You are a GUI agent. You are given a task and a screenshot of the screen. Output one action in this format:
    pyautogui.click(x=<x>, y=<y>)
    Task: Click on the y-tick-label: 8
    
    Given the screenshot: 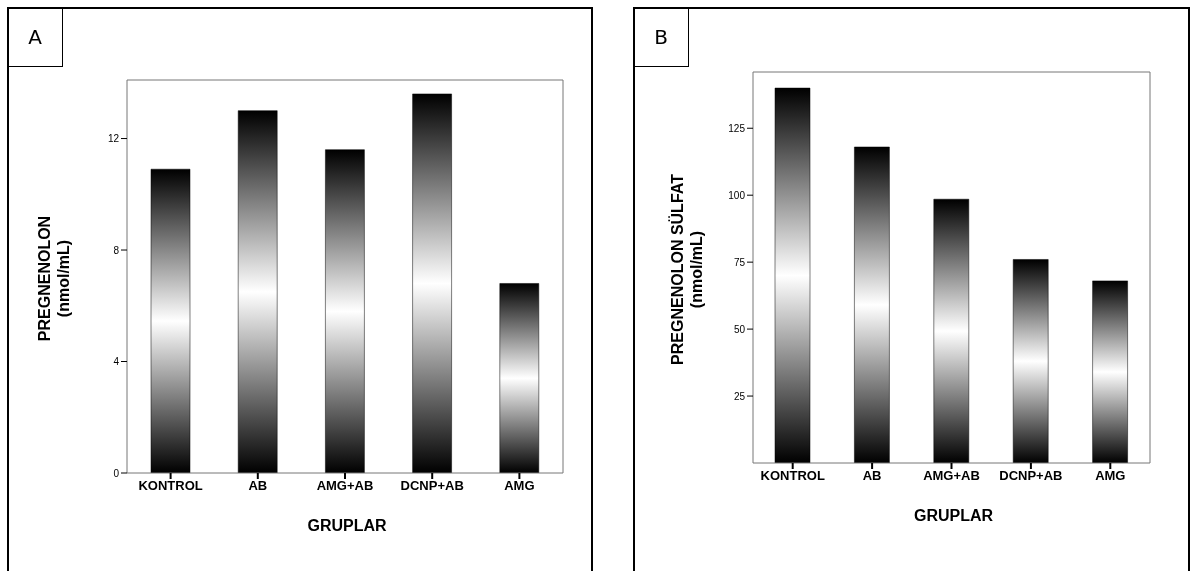 What is the action you would take?
    pyautogui.click(x=116, y=250)
    